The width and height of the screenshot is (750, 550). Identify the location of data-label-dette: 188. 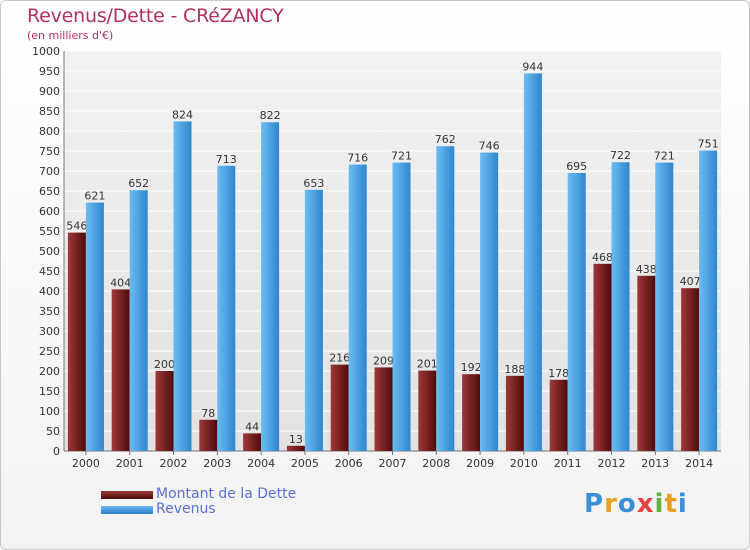
(514, 369).